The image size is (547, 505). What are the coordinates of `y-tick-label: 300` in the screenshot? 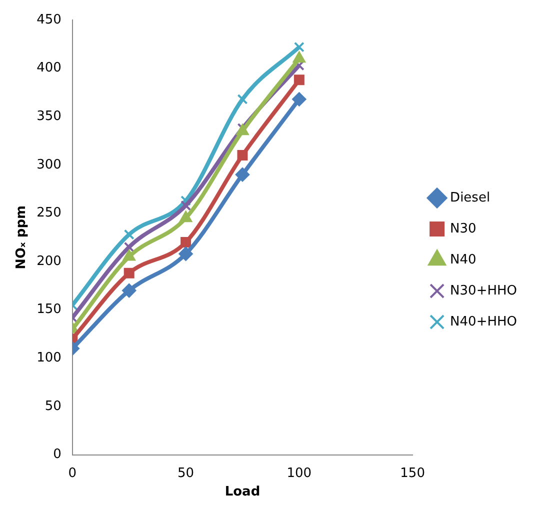 It's located at (49, 164).